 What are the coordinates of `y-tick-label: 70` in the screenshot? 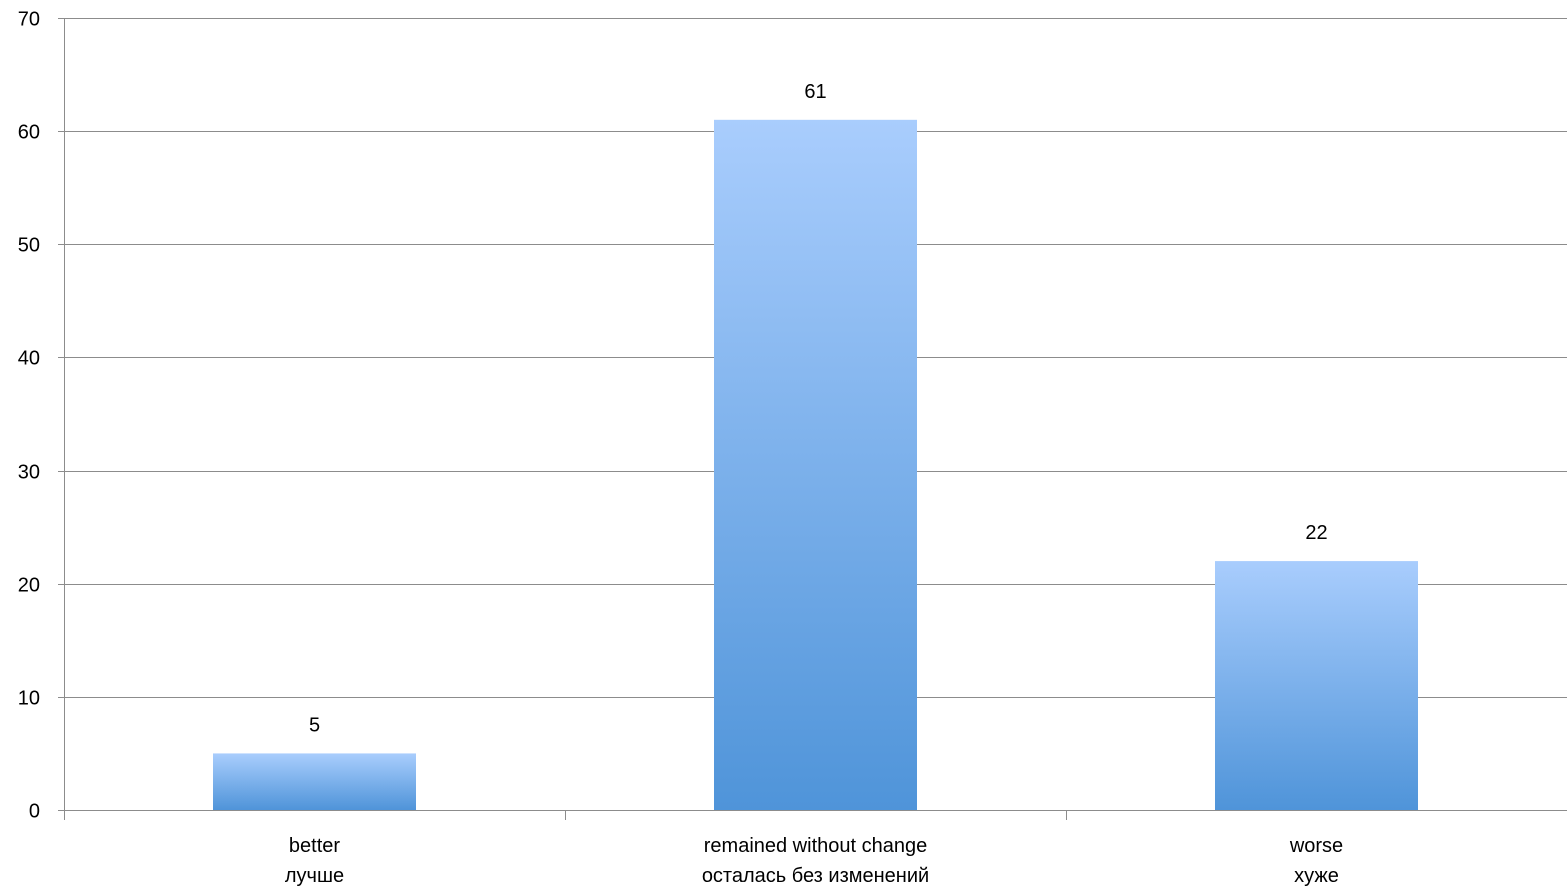 It's located at (29, 20).